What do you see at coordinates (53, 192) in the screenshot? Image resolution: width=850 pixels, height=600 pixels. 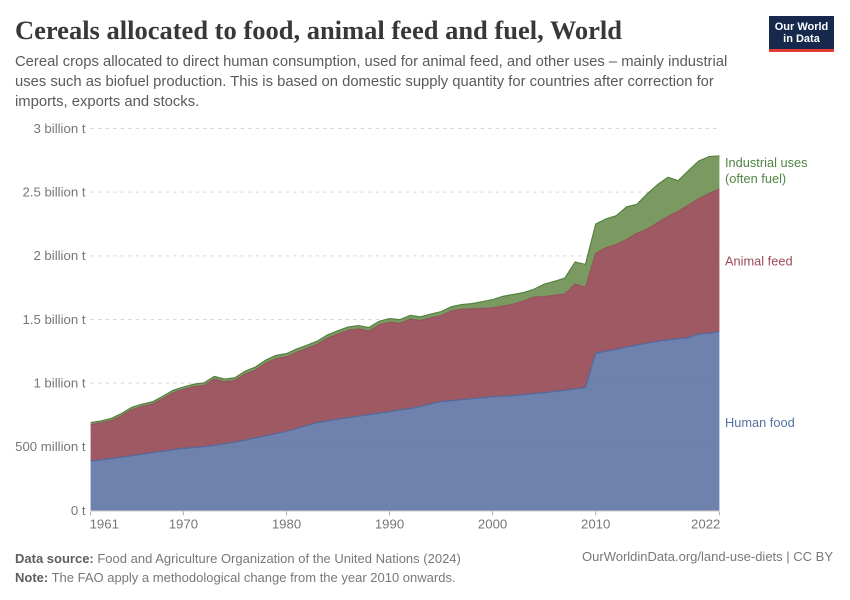 I see `svg-text: 2.5 billion t` at bounding box center [53, 192].